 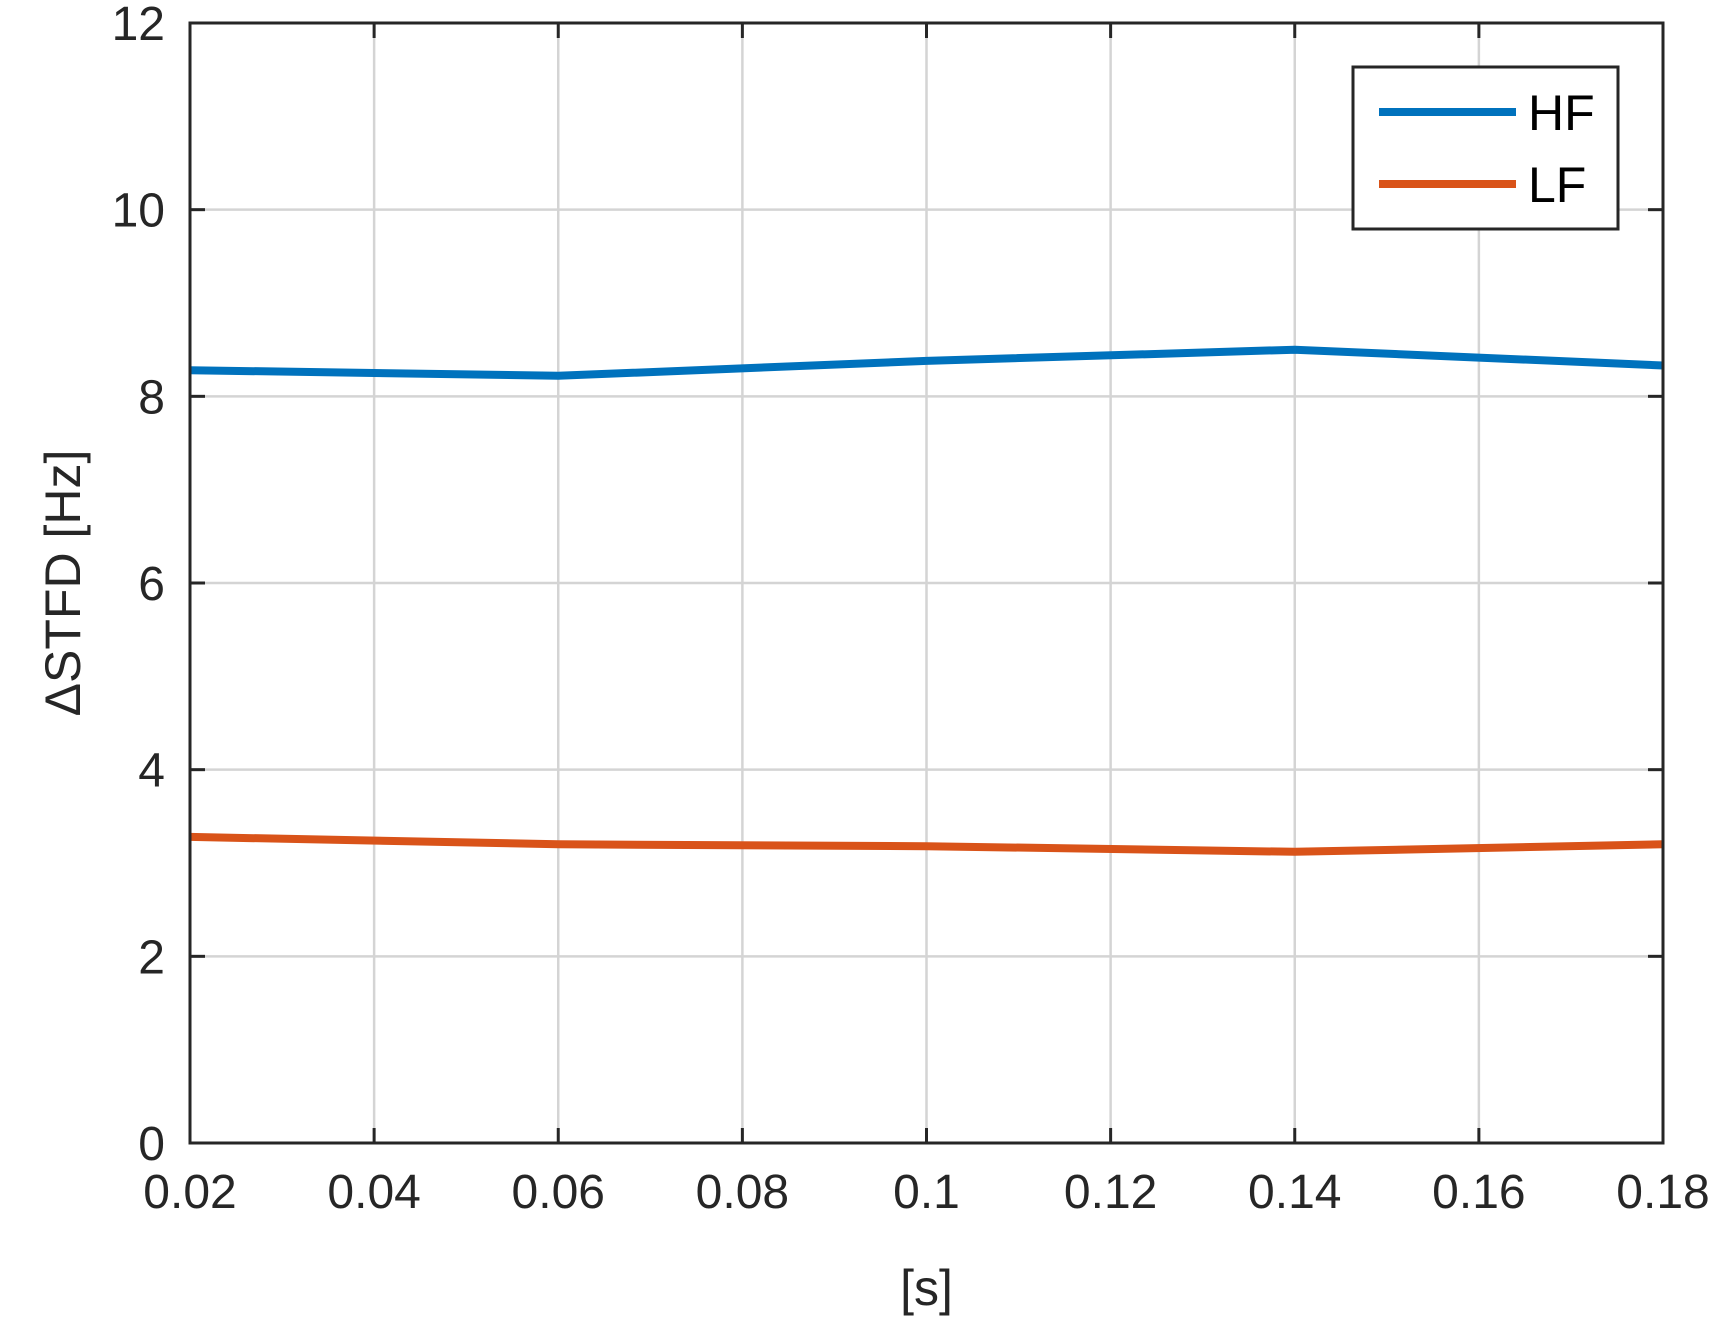 What do you see at coordinates (1110, 1192) in the screenshot?
I see `x-tick-label: 0.12` at bounding box center [1110, 1192].